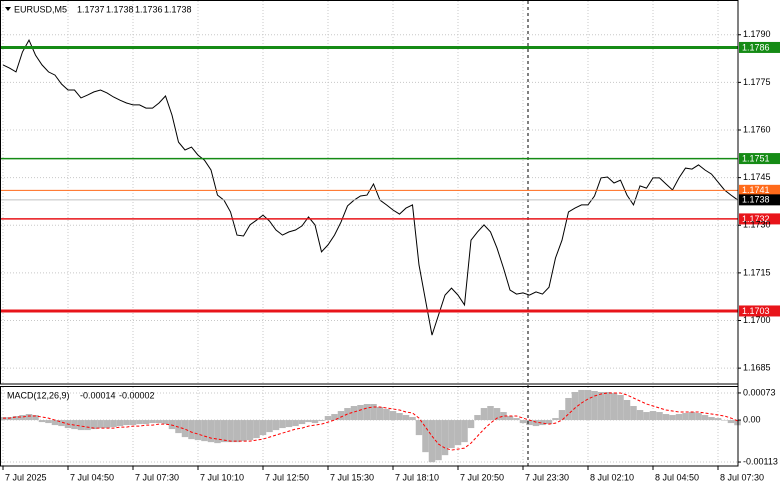  Describe the element at coordinates (157, 477) in the screenshot. I see `x-tick-label: 7 Jul 07:30` at that location.